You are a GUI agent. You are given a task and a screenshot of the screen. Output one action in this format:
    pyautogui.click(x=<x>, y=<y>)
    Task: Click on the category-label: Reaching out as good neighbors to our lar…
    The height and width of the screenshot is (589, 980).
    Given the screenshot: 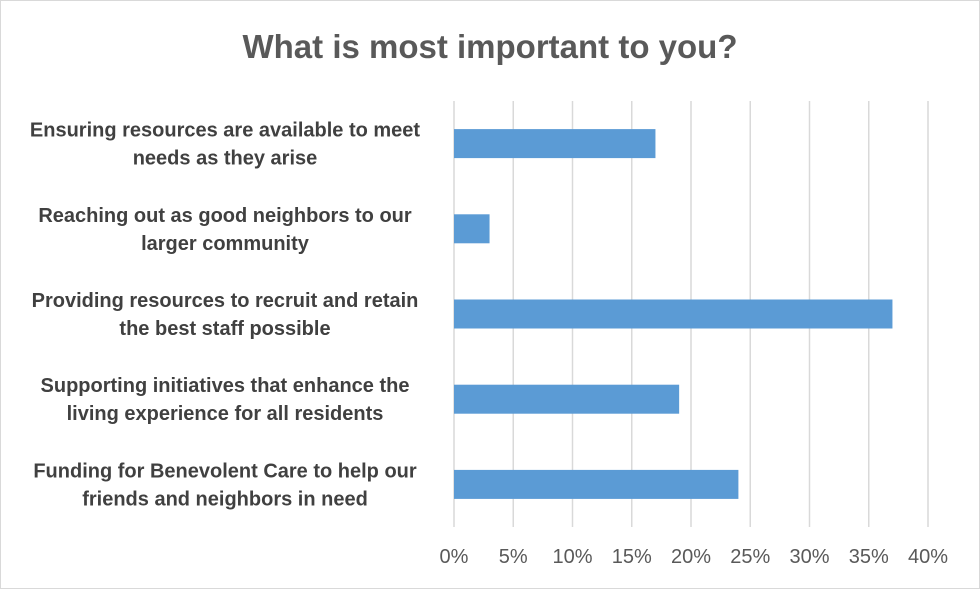 What is the action you would take?
    pyautogui.click(x=225, y=230)
    